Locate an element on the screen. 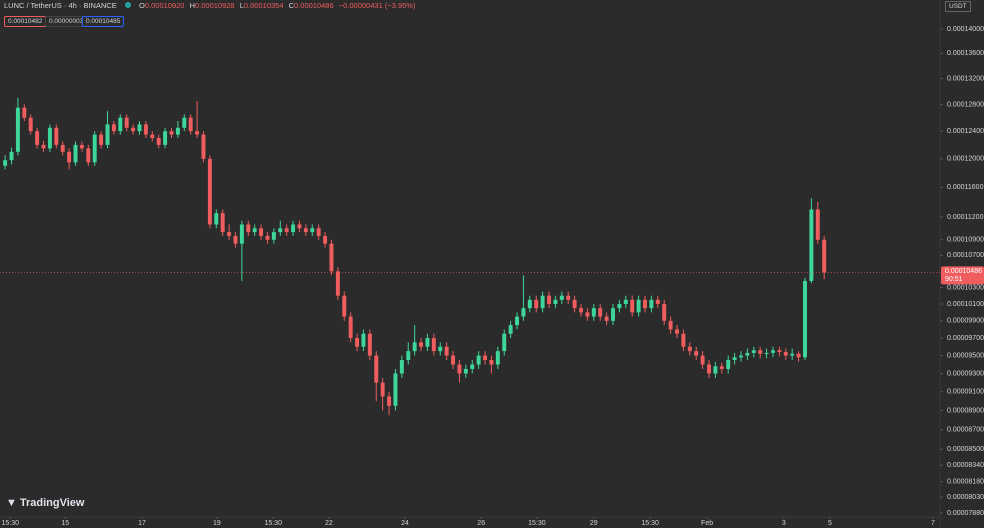  y-tick-label: 0.00009300 is located at coordinates (965, 373).